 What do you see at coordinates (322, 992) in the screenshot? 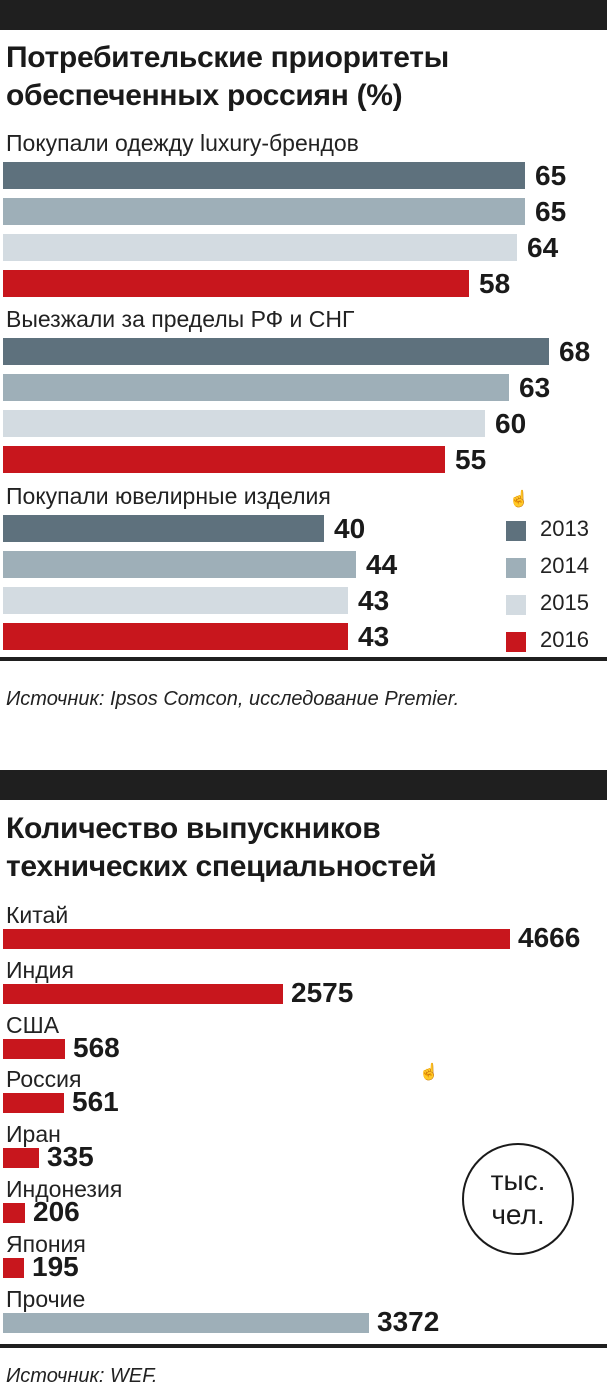
I see `bar-value-label: 2575` at bounding box center [322, 992].